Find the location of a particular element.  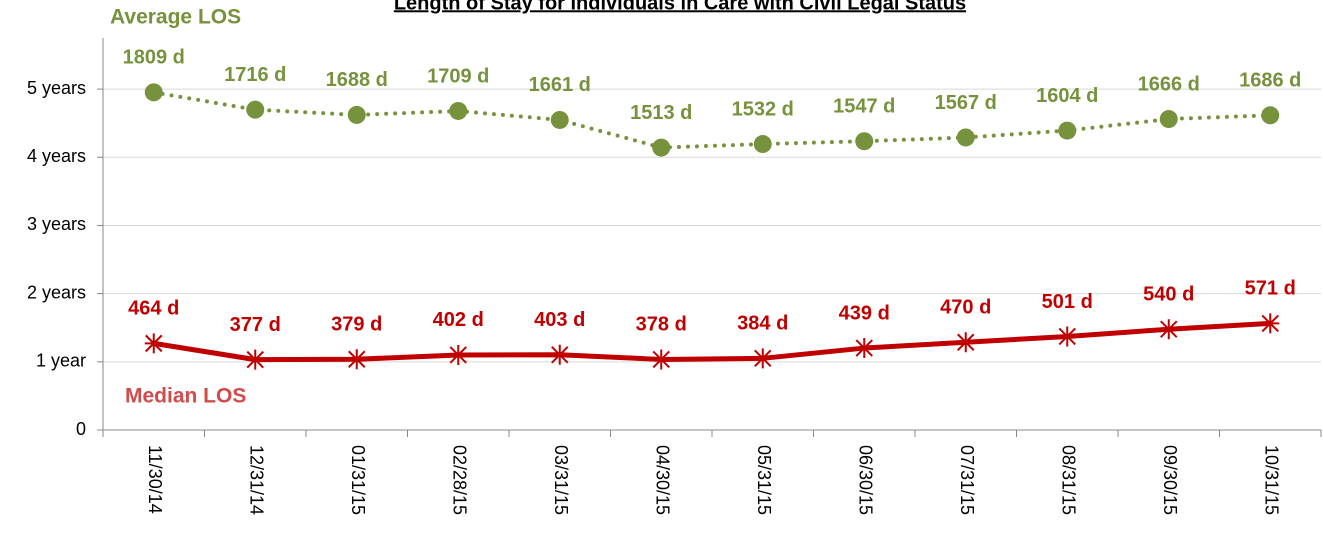

data-label: 1688 d is located at coordinates (357, 80).